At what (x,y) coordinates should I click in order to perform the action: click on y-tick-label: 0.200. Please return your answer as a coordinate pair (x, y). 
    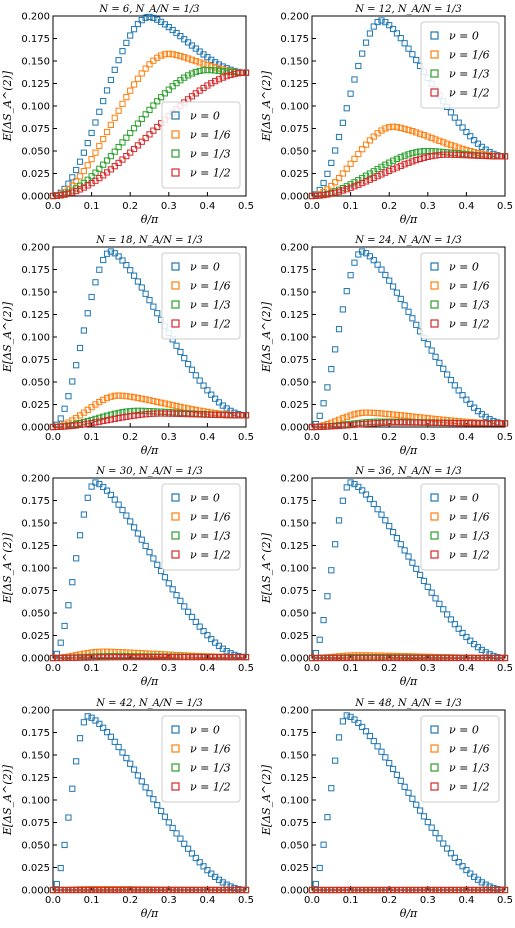
    Looking at the image, I should click on (35, 248).